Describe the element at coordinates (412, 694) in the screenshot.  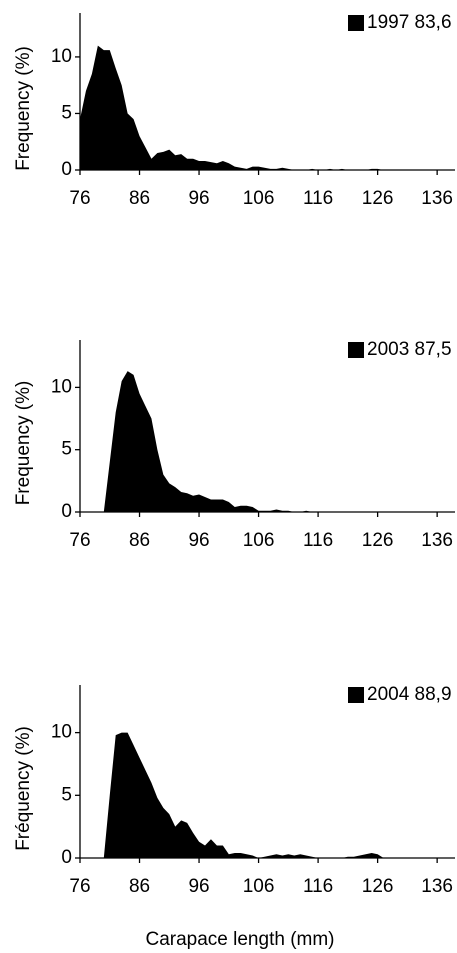
I see `legend-label: 2004 88,9 mm` at that location.